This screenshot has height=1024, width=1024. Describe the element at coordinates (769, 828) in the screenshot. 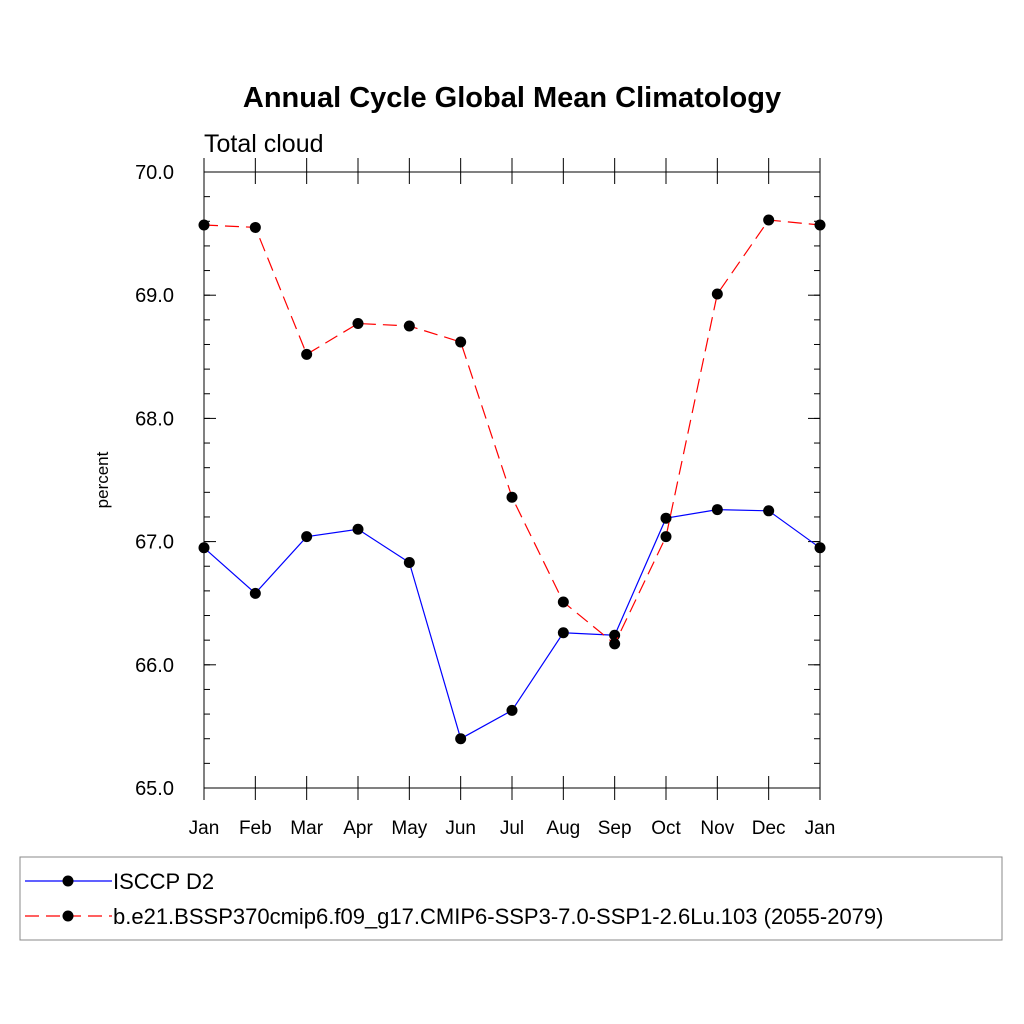

I see `x-tick-label: Dec` at that location.